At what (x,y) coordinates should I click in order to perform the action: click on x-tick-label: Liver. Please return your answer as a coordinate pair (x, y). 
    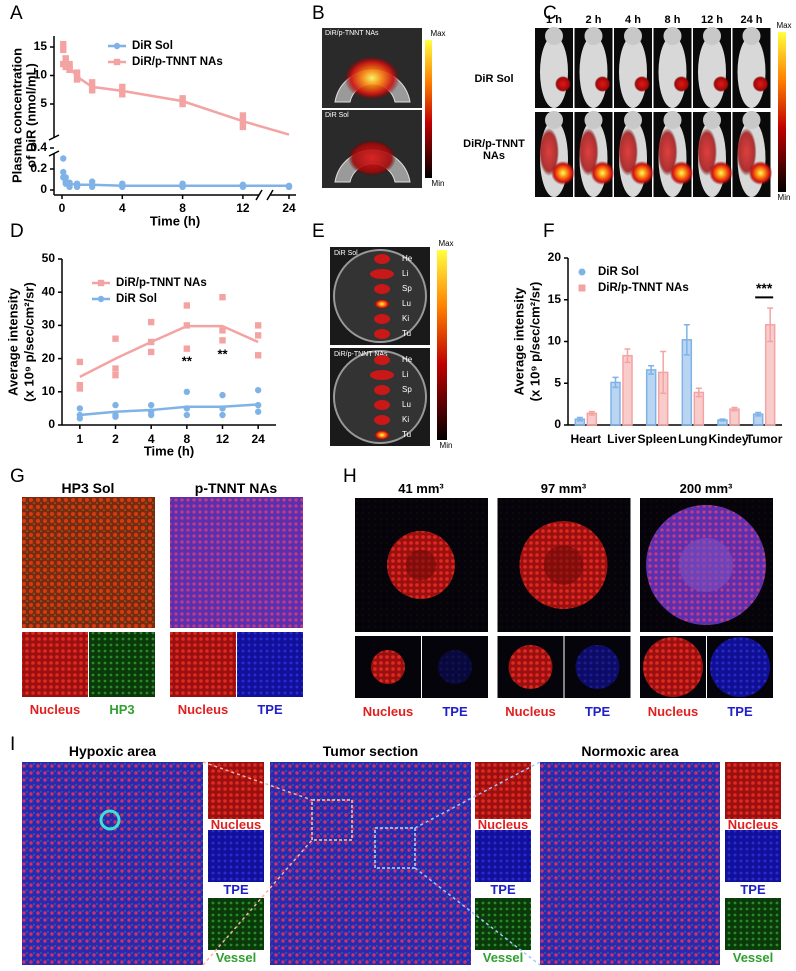
    Looking at the image, I should click on (621, 439).